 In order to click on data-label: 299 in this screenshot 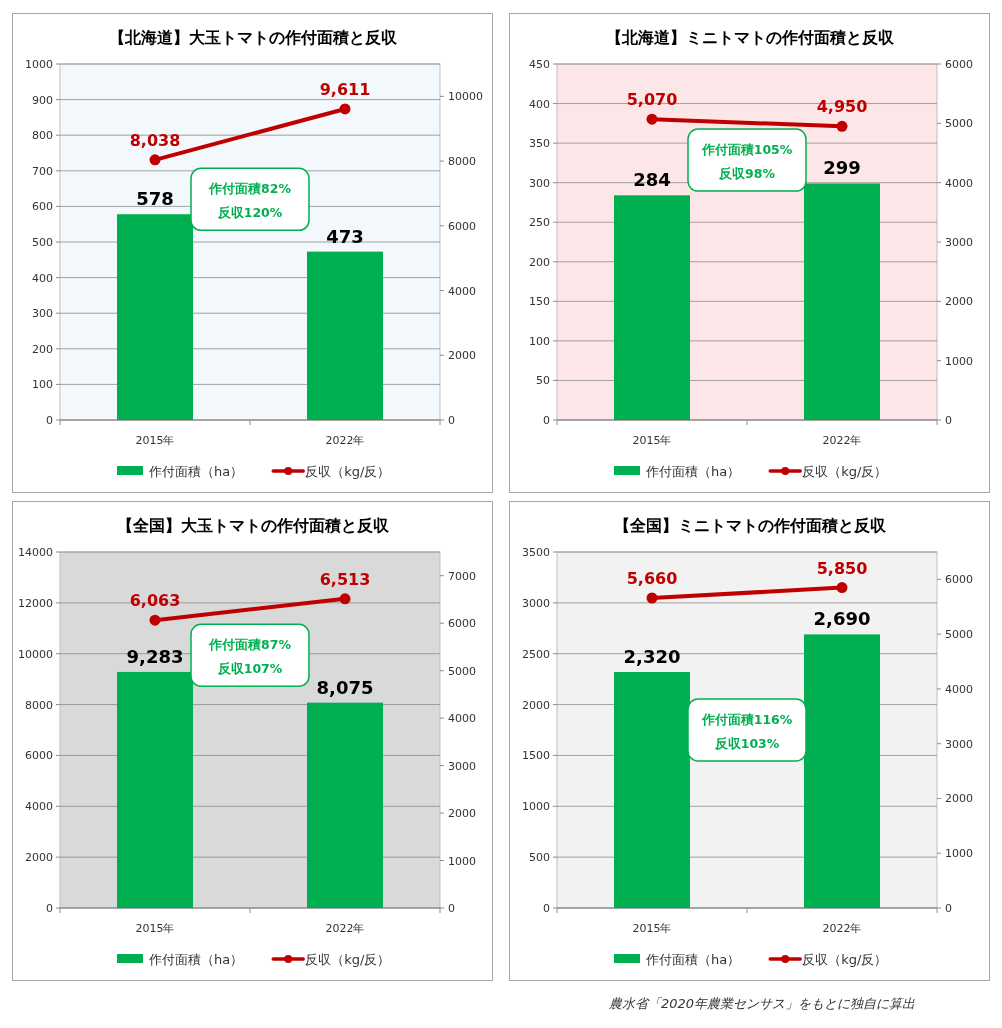, I will do `click(842, 168)`.